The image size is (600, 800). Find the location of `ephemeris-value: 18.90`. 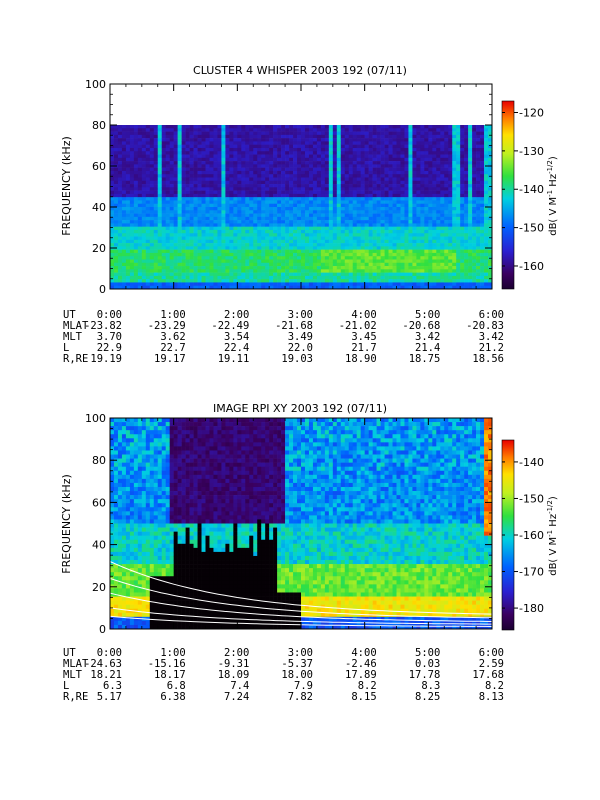

ephemeris-value: 18.90 is located at coordinates (361, 359).